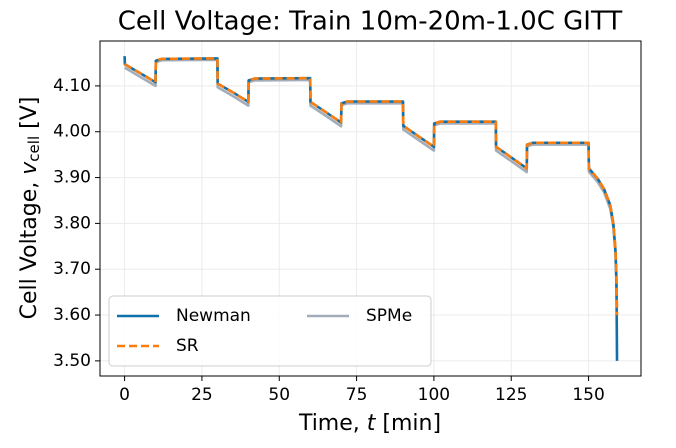 Image resolution: width=676 pixels, height=448 pixels. I want to click on x-axis-label: Time, t [min], so click(369, 423).